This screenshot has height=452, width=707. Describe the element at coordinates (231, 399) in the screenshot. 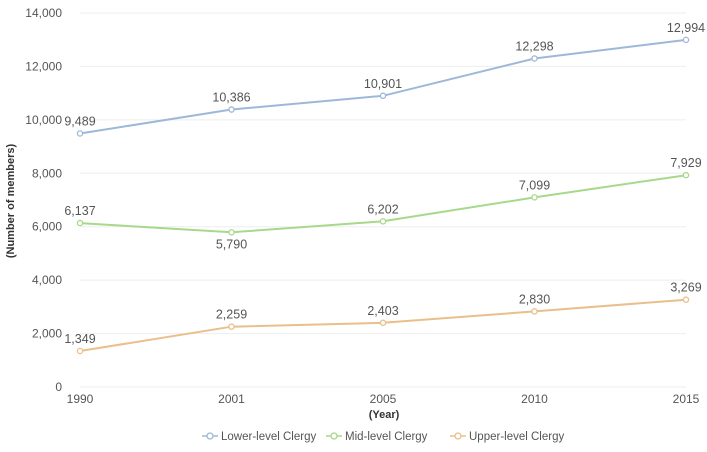

I see `x-tick-label: 2001` at that location.